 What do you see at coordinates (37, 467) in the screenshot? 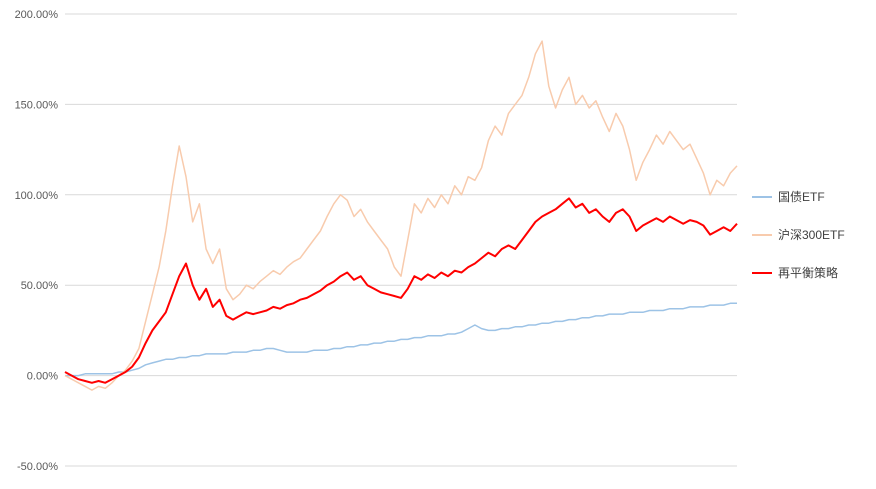
I see `y-tick-label: -50.00%` at bounding box center [37, 467].